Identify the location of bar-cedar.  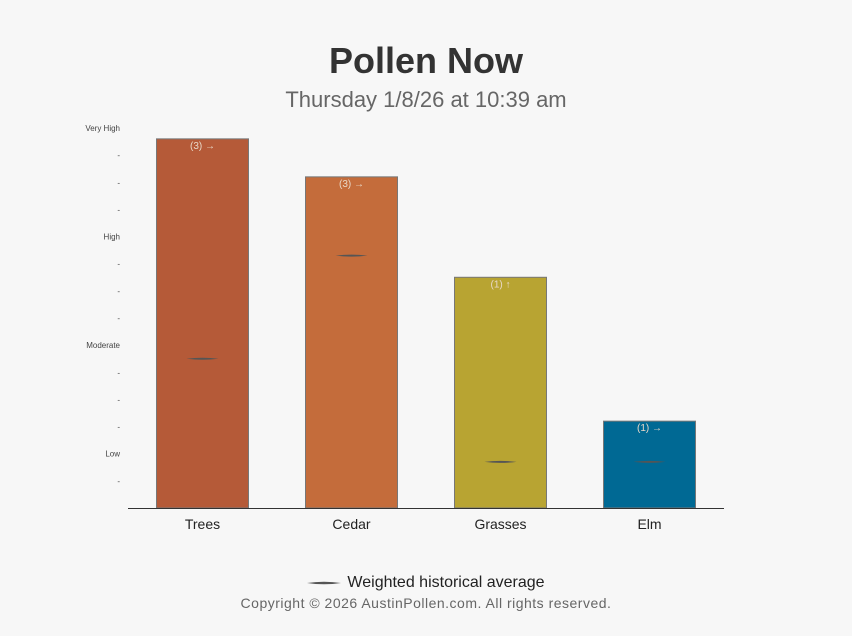
(351, 342).